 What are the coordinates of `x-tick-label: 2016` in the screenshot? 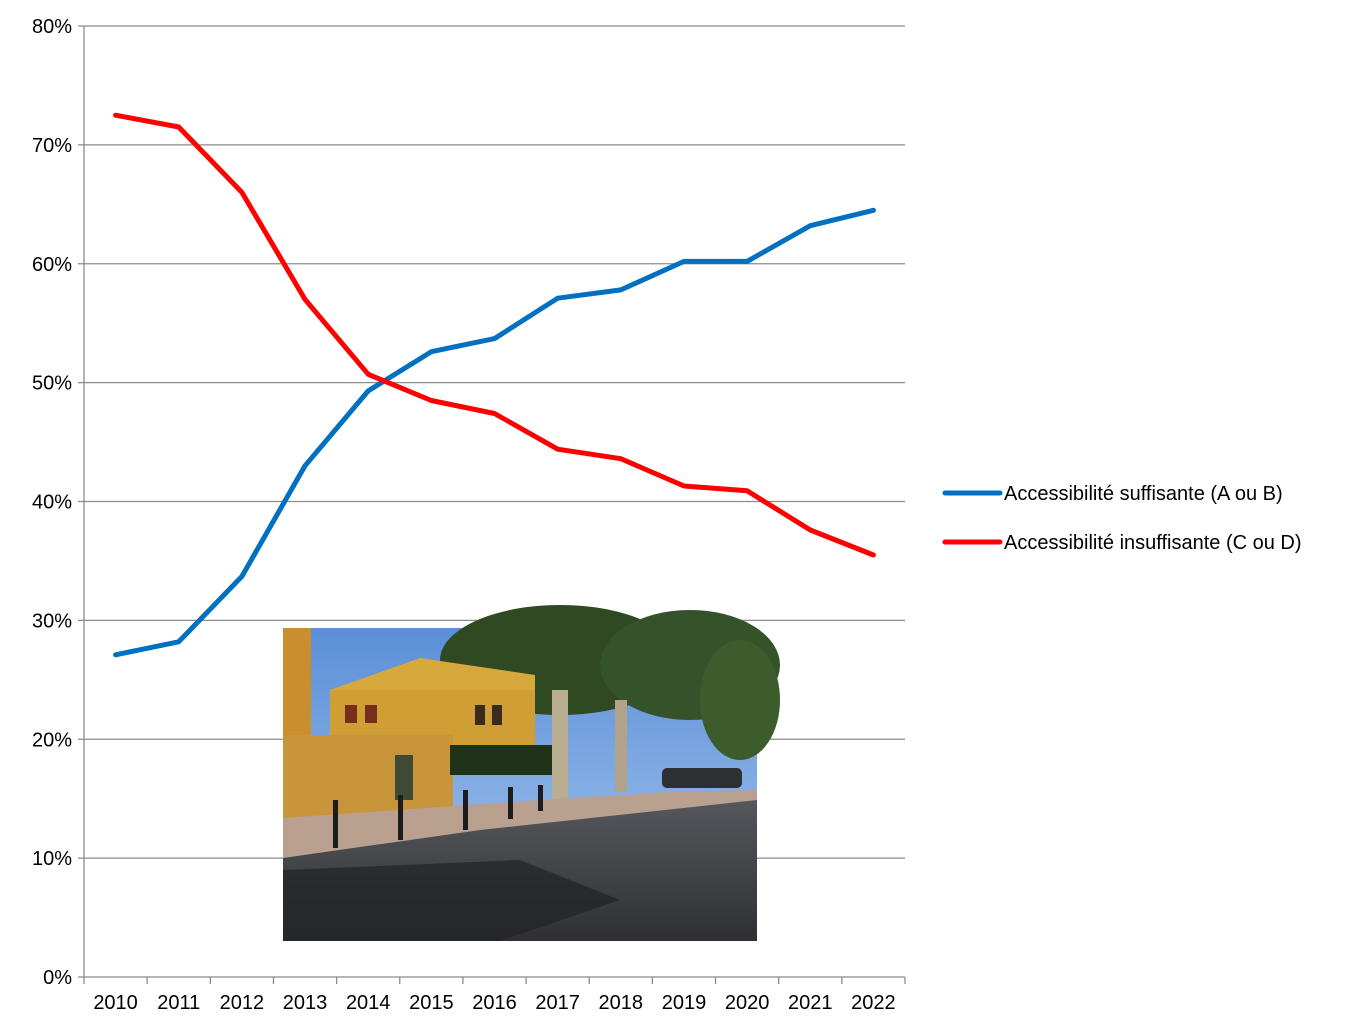 It's located at (494, 1003).